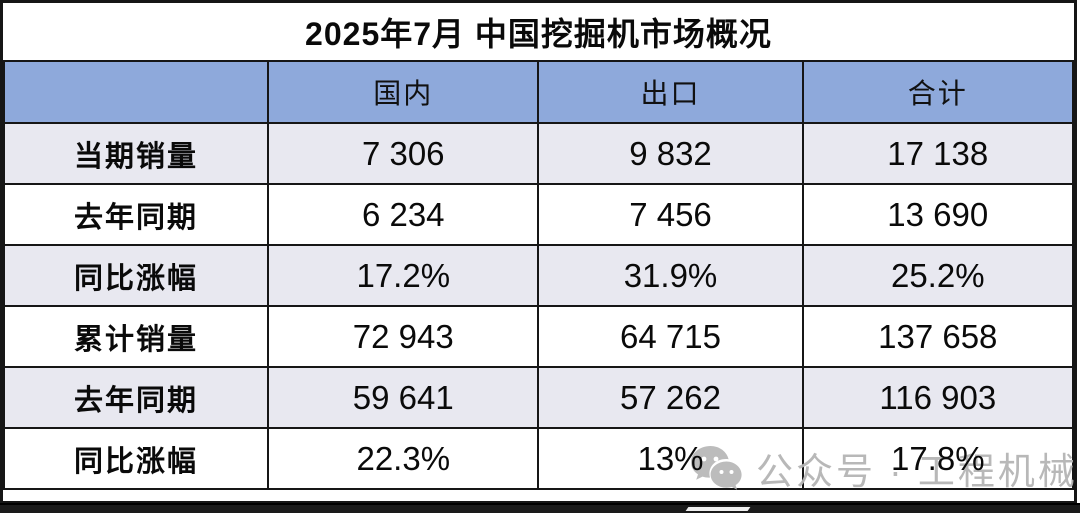 The width and height of the screenshot is (1080, 513). I want to click on cell-value: 25.2%, so click(938, 275).